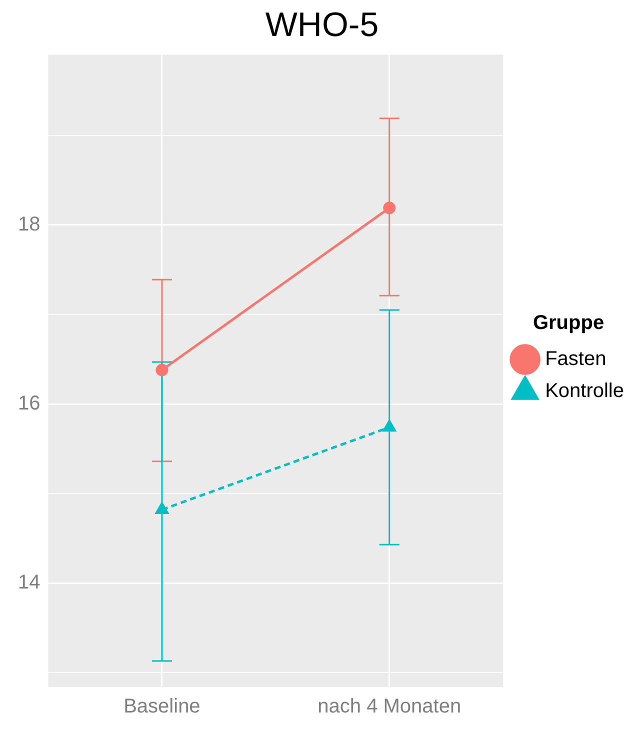 This screenshot has width=638, height=735. What do you see at coordinates (390, 707) in the screenshot?
I see `x-tick-label: nach 4 Monaten` at bounding box center [390, 707].